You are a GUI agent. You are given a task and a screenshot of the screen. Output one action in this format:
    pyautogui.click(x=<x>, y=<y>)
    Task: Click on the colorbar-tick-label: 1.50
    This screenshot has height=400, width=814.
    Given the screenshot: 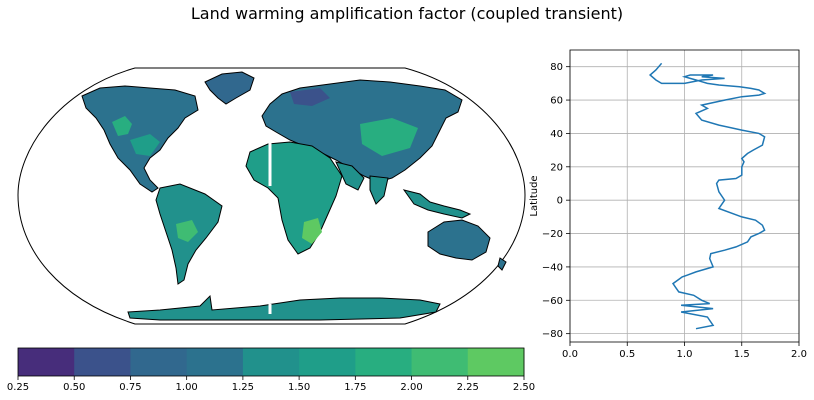 What is the action you would take?
    pyautogui.click(x=299, y=387)
    